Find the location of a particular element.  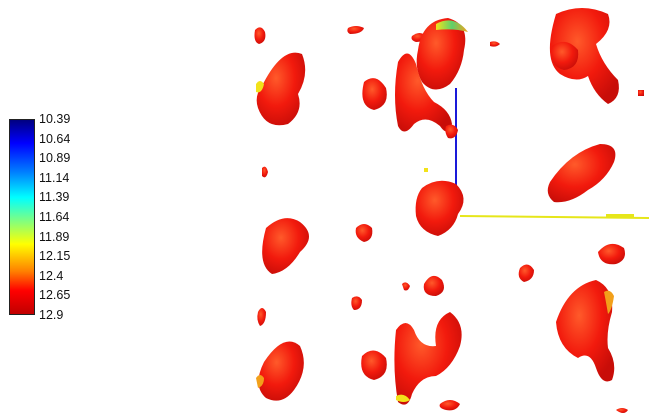

colorbar-tick-label: 11.64 is located at coordinates (54, 217).